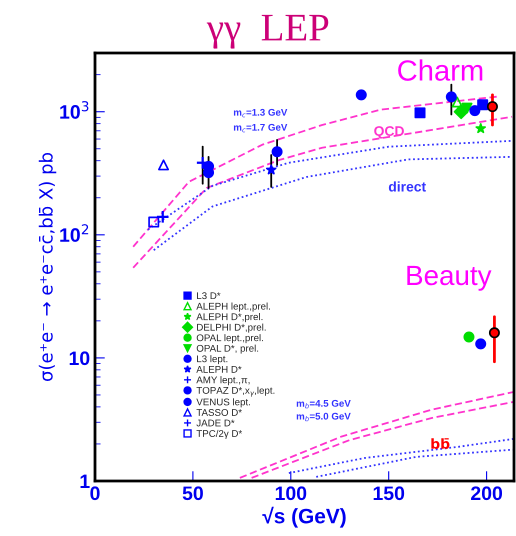  Describe the element at coordinates (440, 443) in the screenshot. I see `annotation: bb̄` at that location.